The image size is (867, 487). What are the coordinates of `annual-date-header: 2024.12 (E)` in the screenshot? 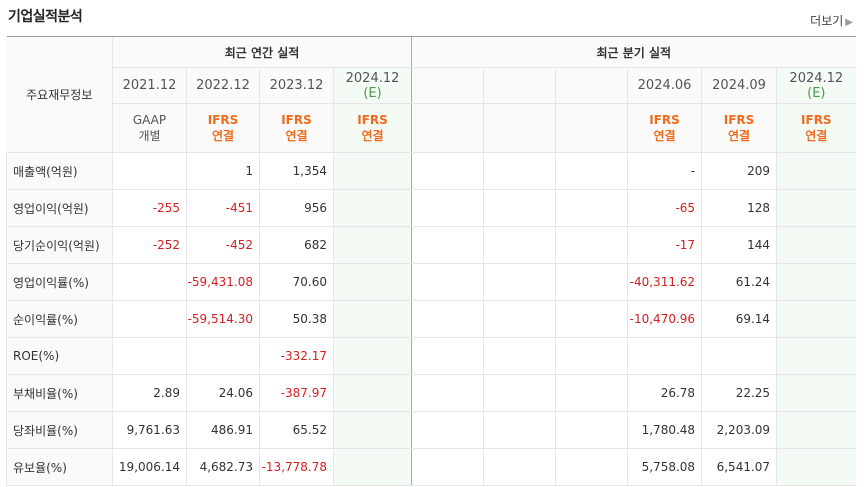 It's located at (372, 85).